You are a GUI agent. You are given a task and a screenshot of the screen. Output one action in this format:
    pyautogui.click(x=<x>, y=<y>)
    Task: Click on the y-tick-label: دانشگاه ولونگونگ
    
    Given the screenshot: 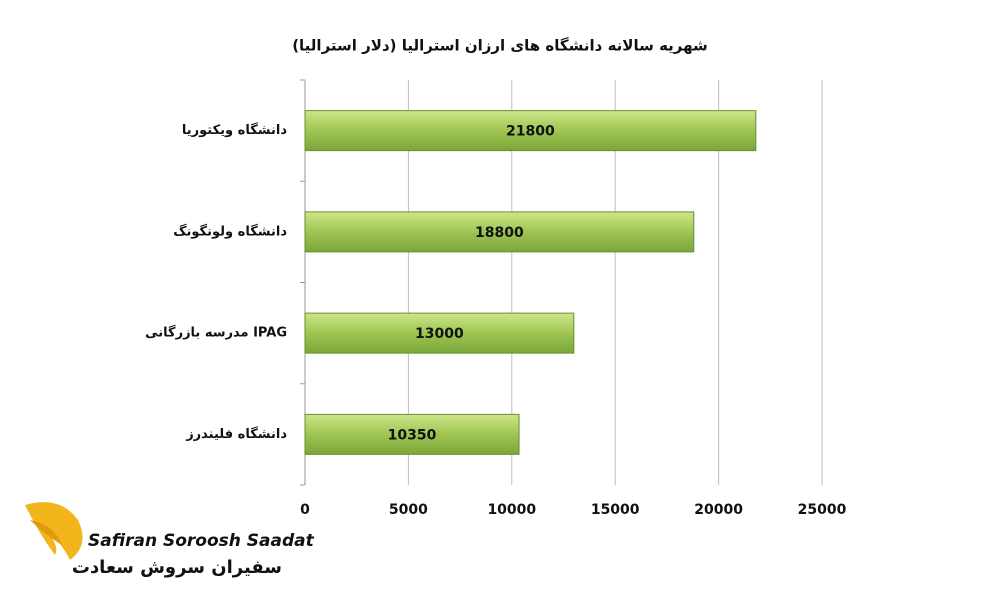 What is the action you would take?
    pyautogui.click(x=230, y=231)
    